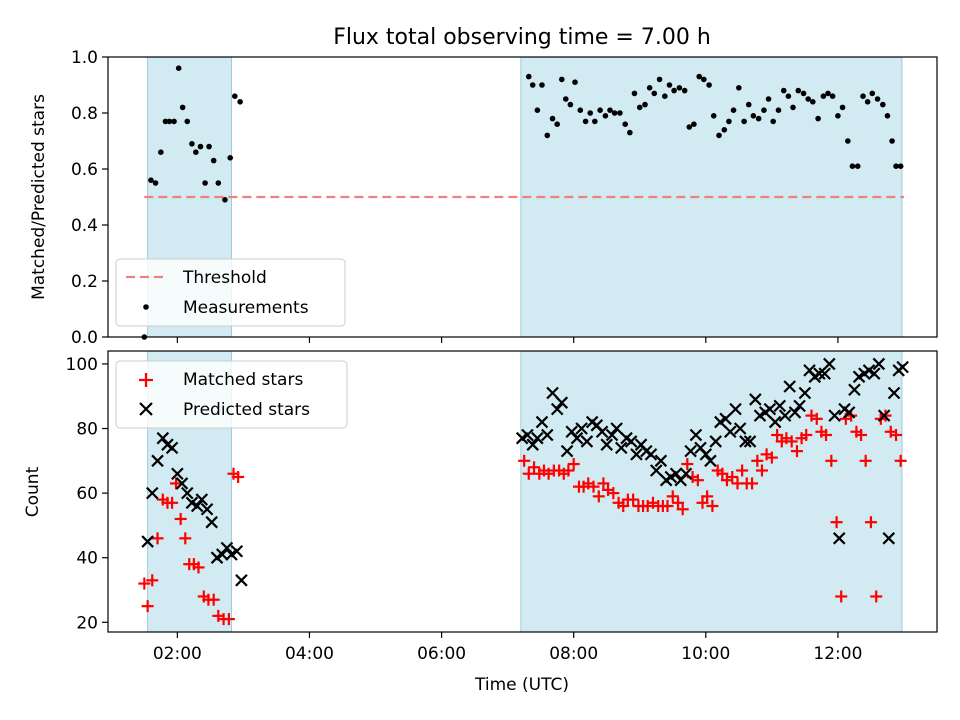 This screenshot has width=960, height=720. I want to click on legend-matched-label: Matched stars, so click(243, 380).